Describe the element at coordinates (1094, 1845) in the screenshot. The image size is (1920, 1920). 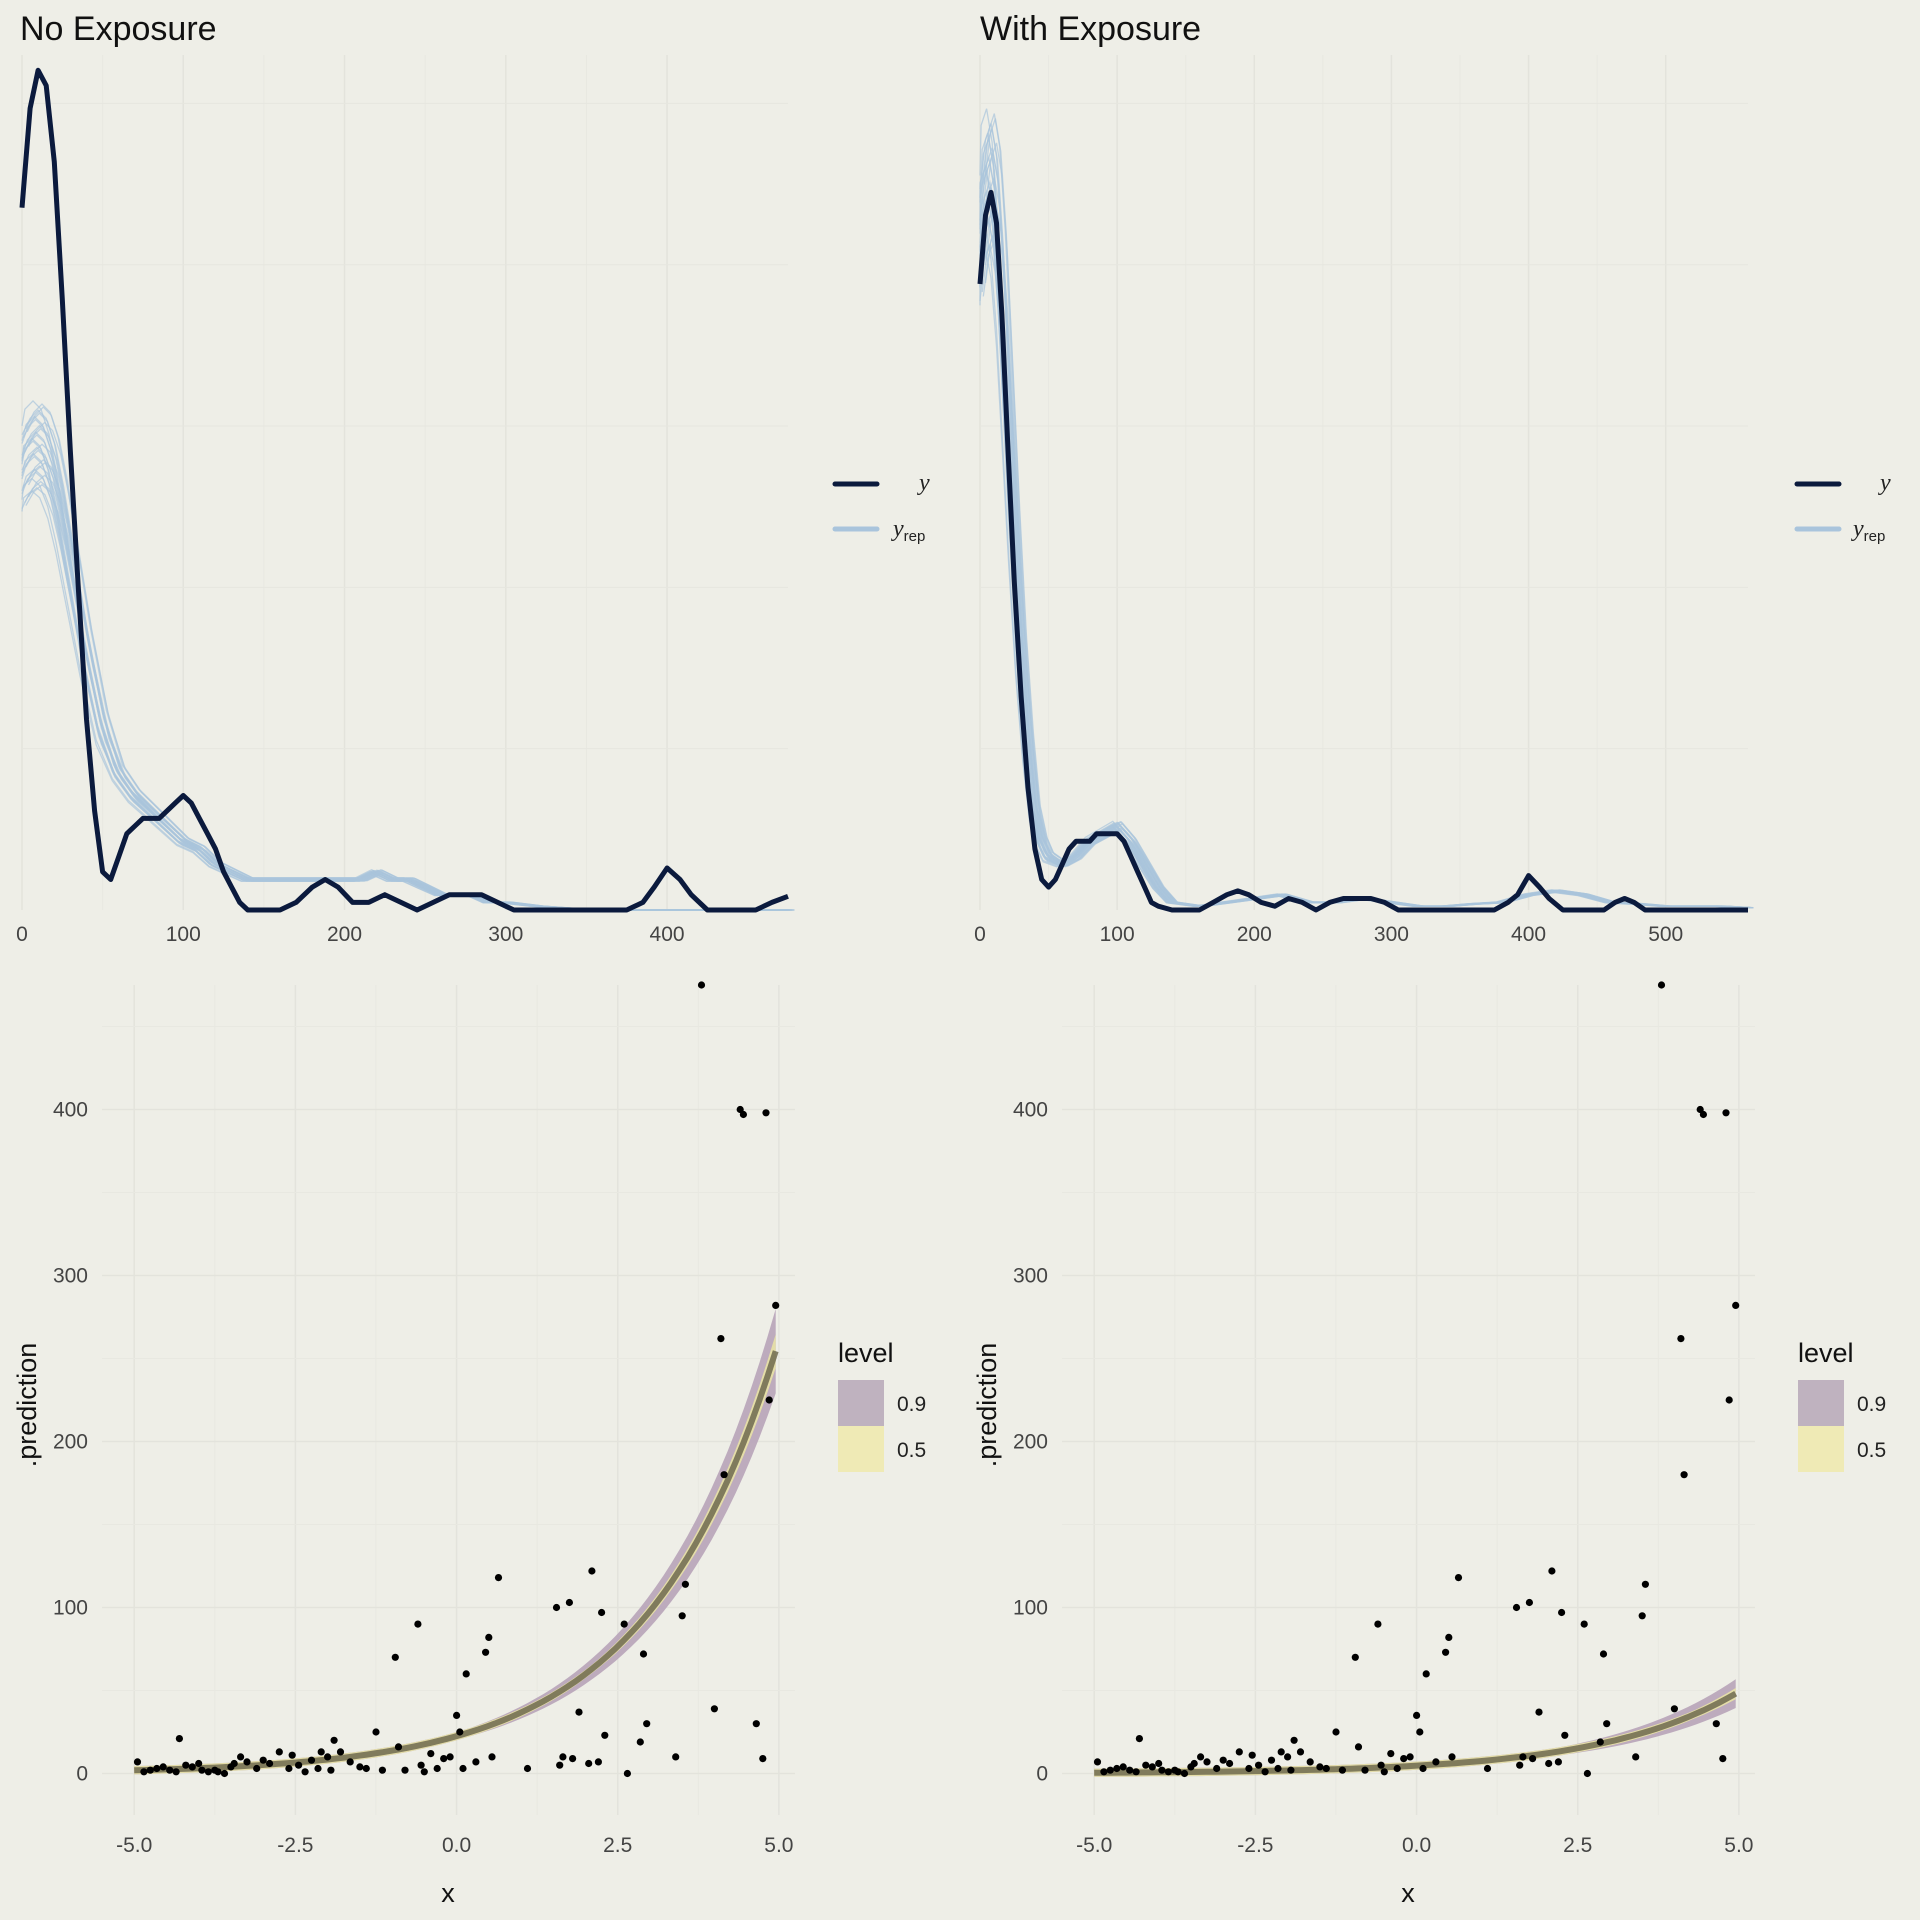
I see `x-tick-label: -5.0` at that location.